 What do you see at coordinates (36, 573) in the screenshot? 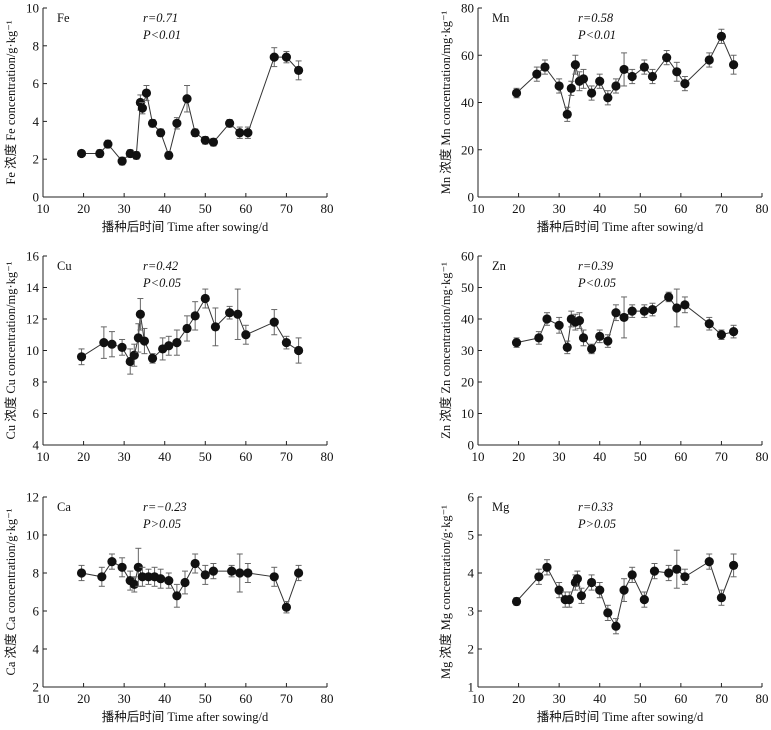
I see `y-tick-label: 8` at bounding box center [36, 573].